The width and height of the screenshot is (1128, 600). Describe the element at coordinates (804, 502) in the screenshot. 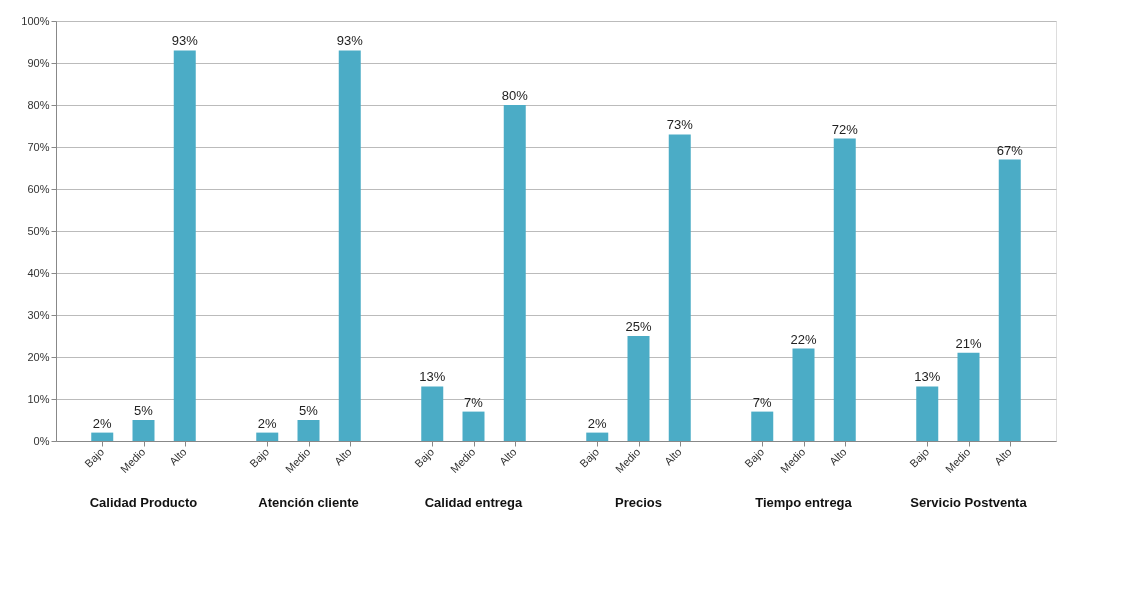

I see `text: Tiempo entrega` at that location.